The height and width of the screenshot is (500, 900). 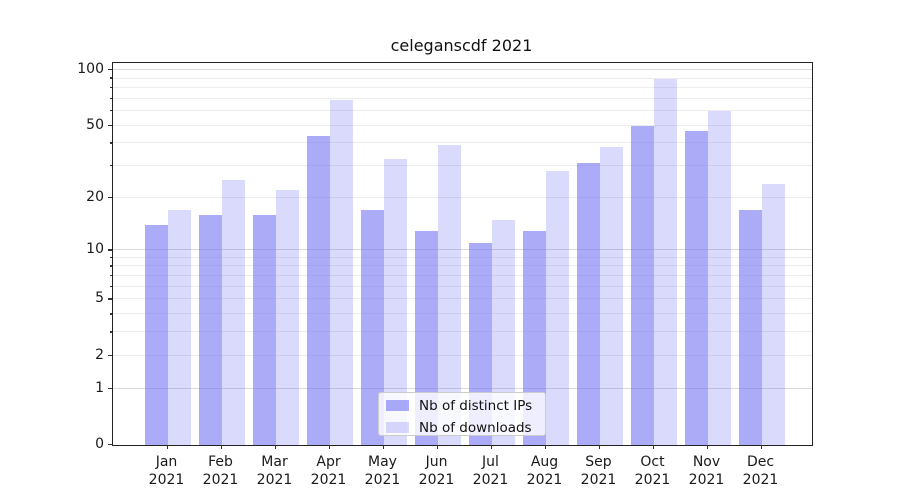 What do you see at coordinates (544, 471) in the screenshot?
I see `x-tick-label: Aug 2021` at bounding box center [544, 471].